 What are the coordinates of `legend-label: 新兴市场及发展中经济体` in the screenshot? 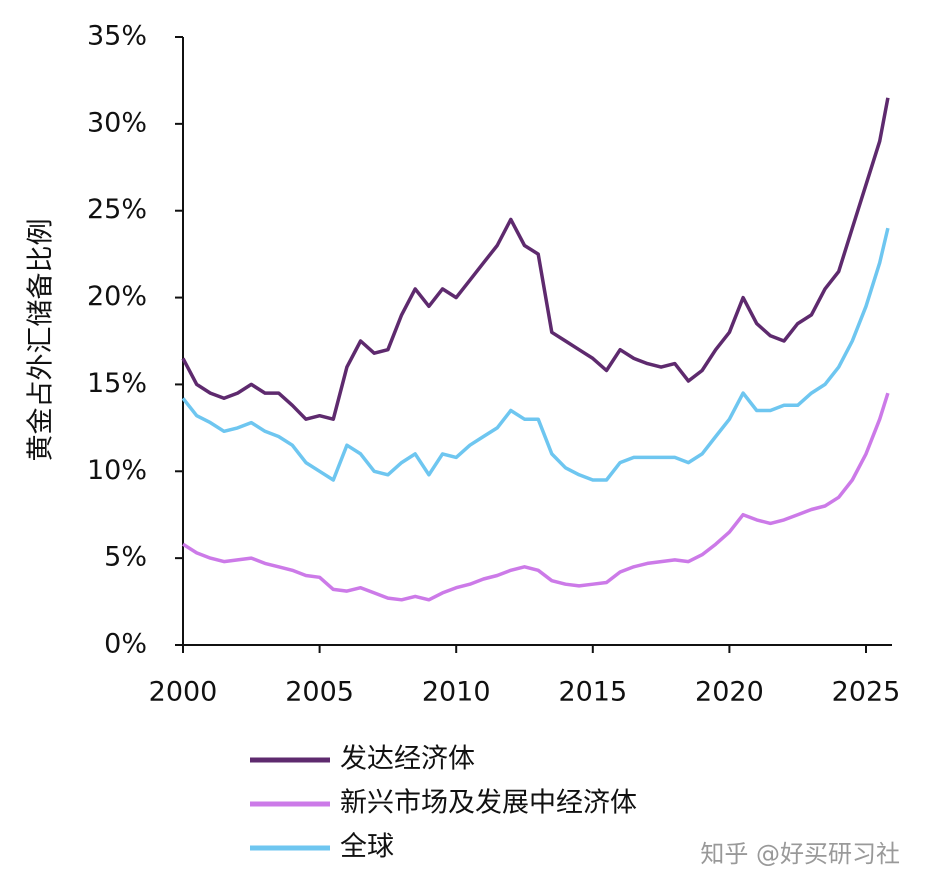 It's located at (488, 803).